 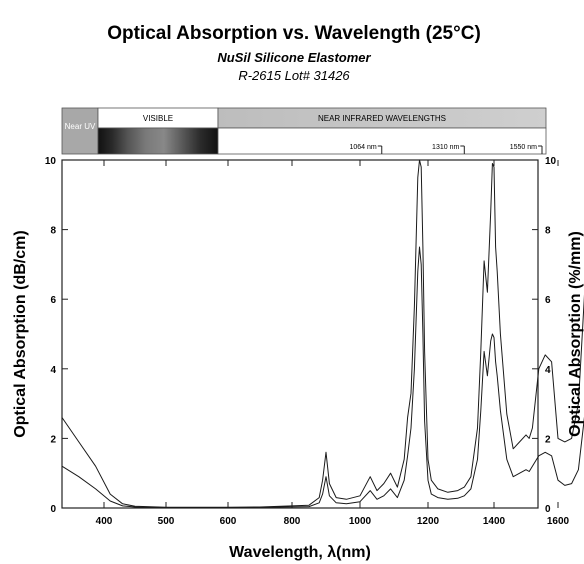 I want to click on wavelength-marker-label: 1064 nm, so click(x=363, y=147).